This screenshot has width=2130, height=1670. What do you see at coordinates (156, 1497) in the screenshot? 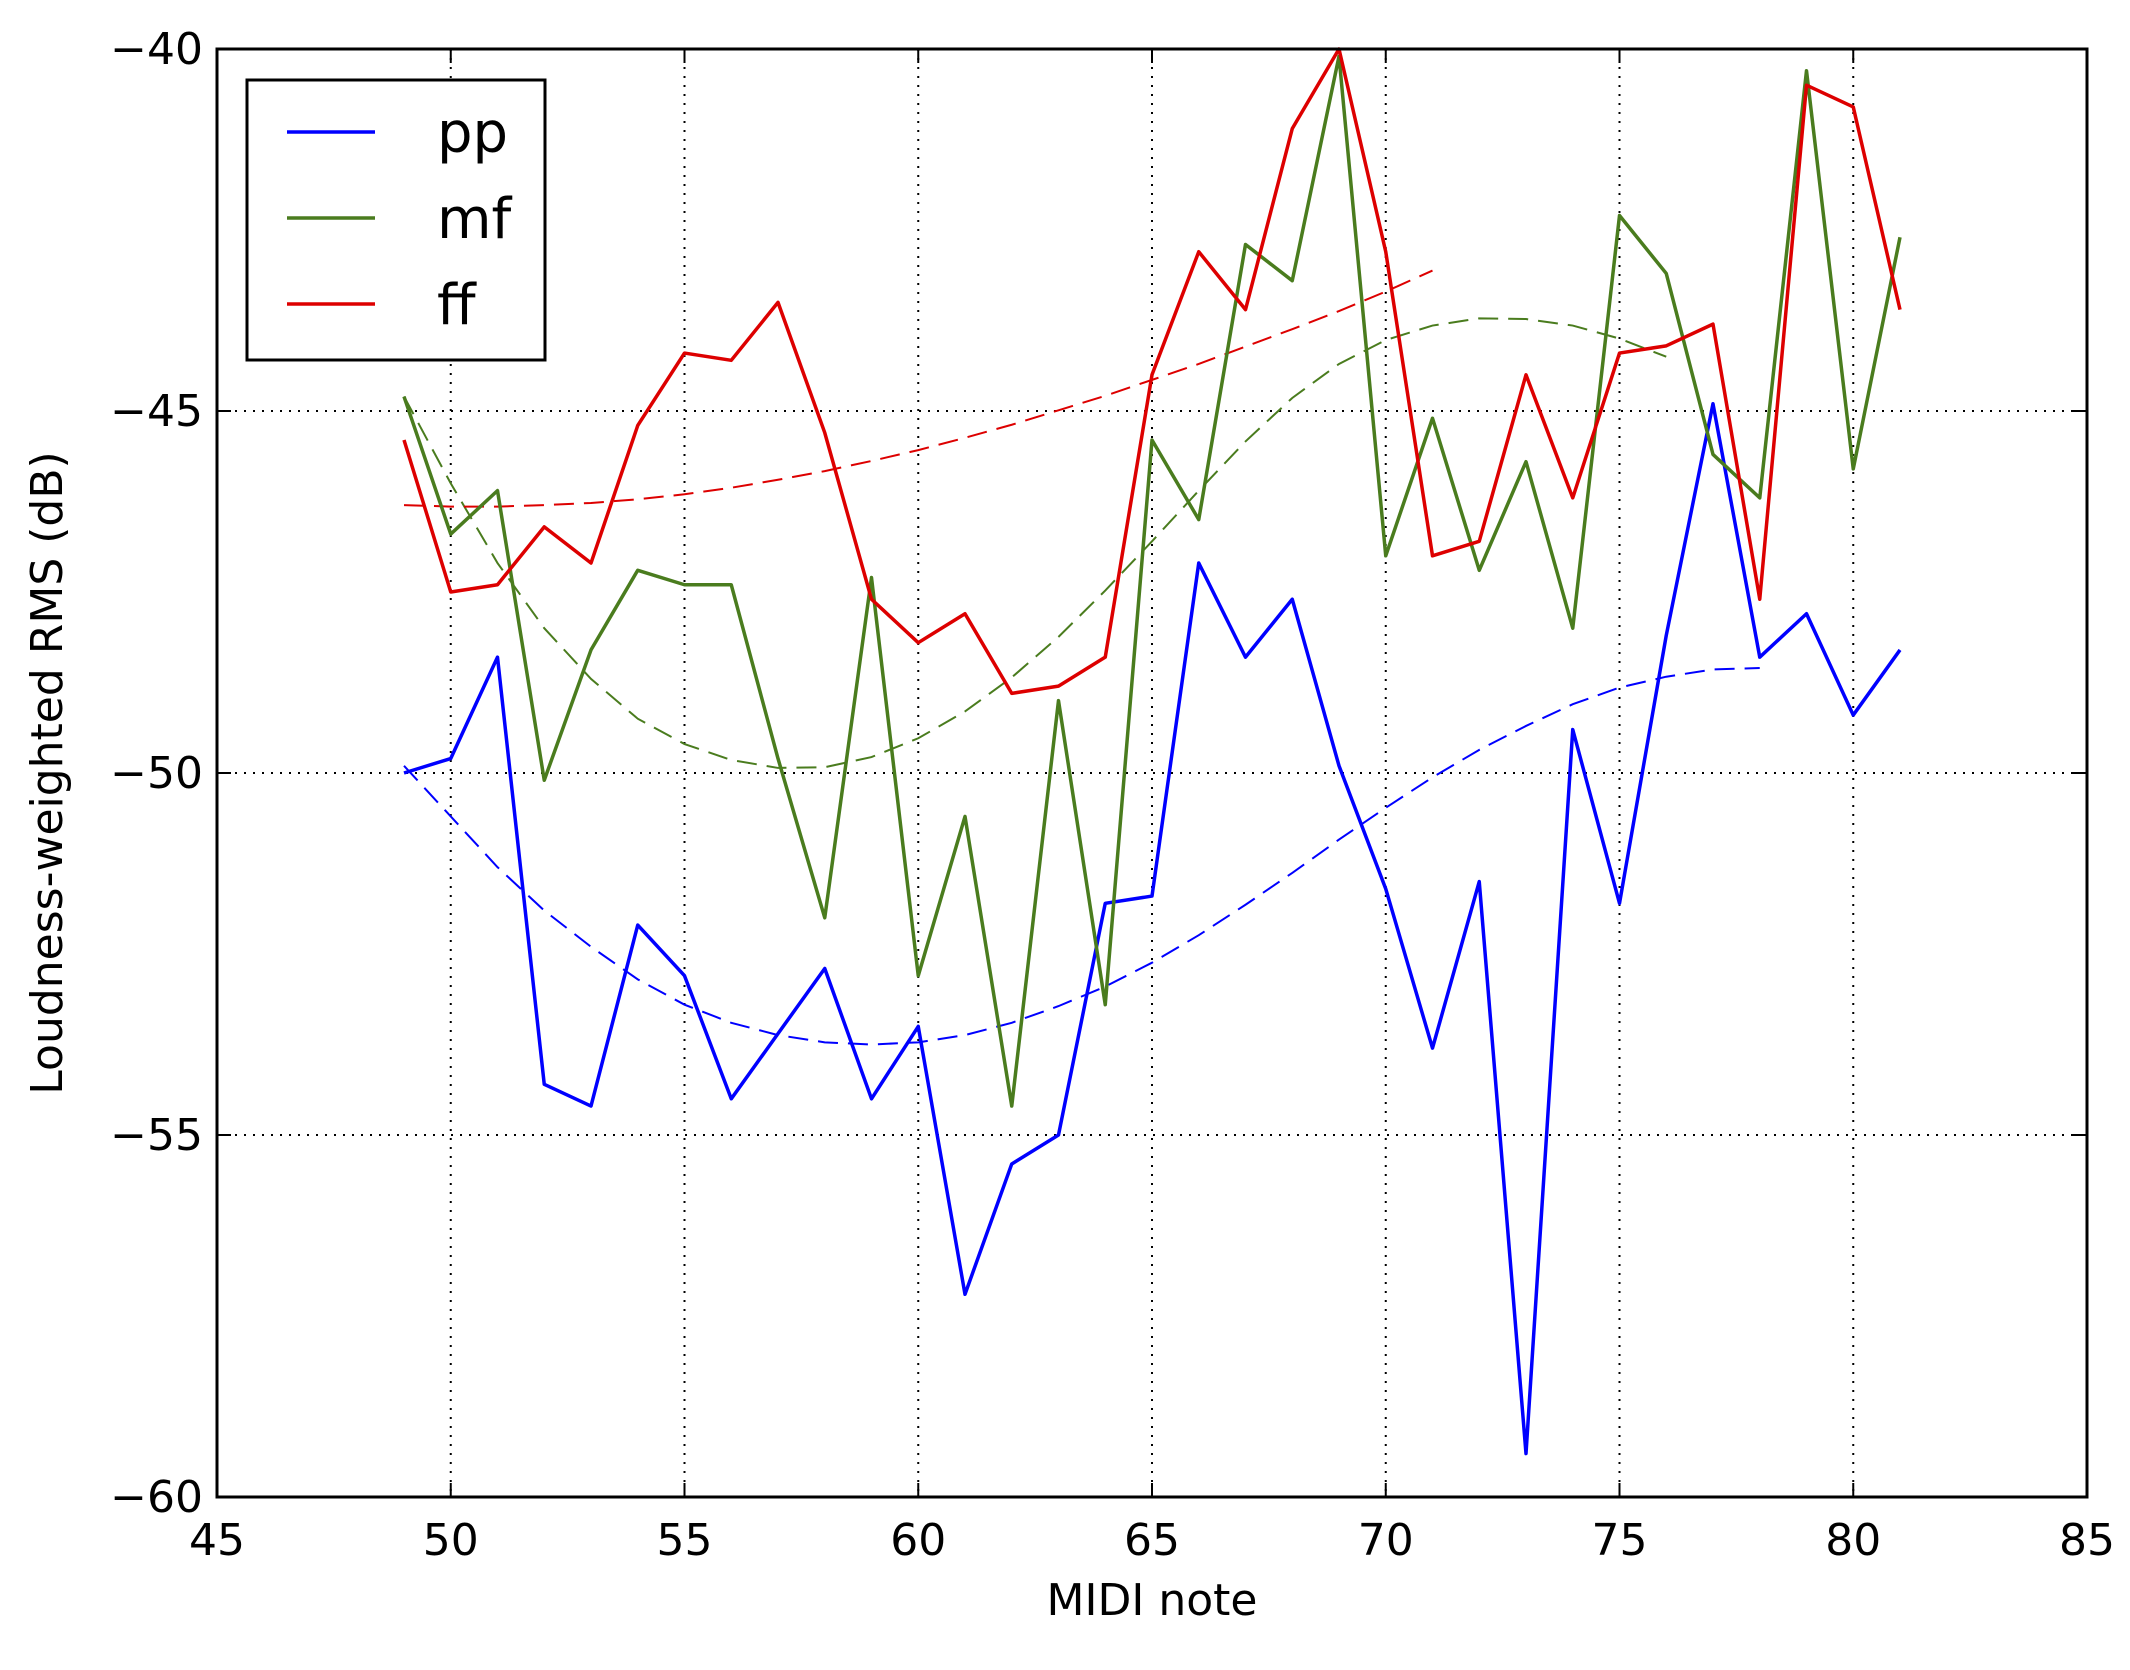
I see `y-tick-label: −60` at bounding box center [156, 1497].